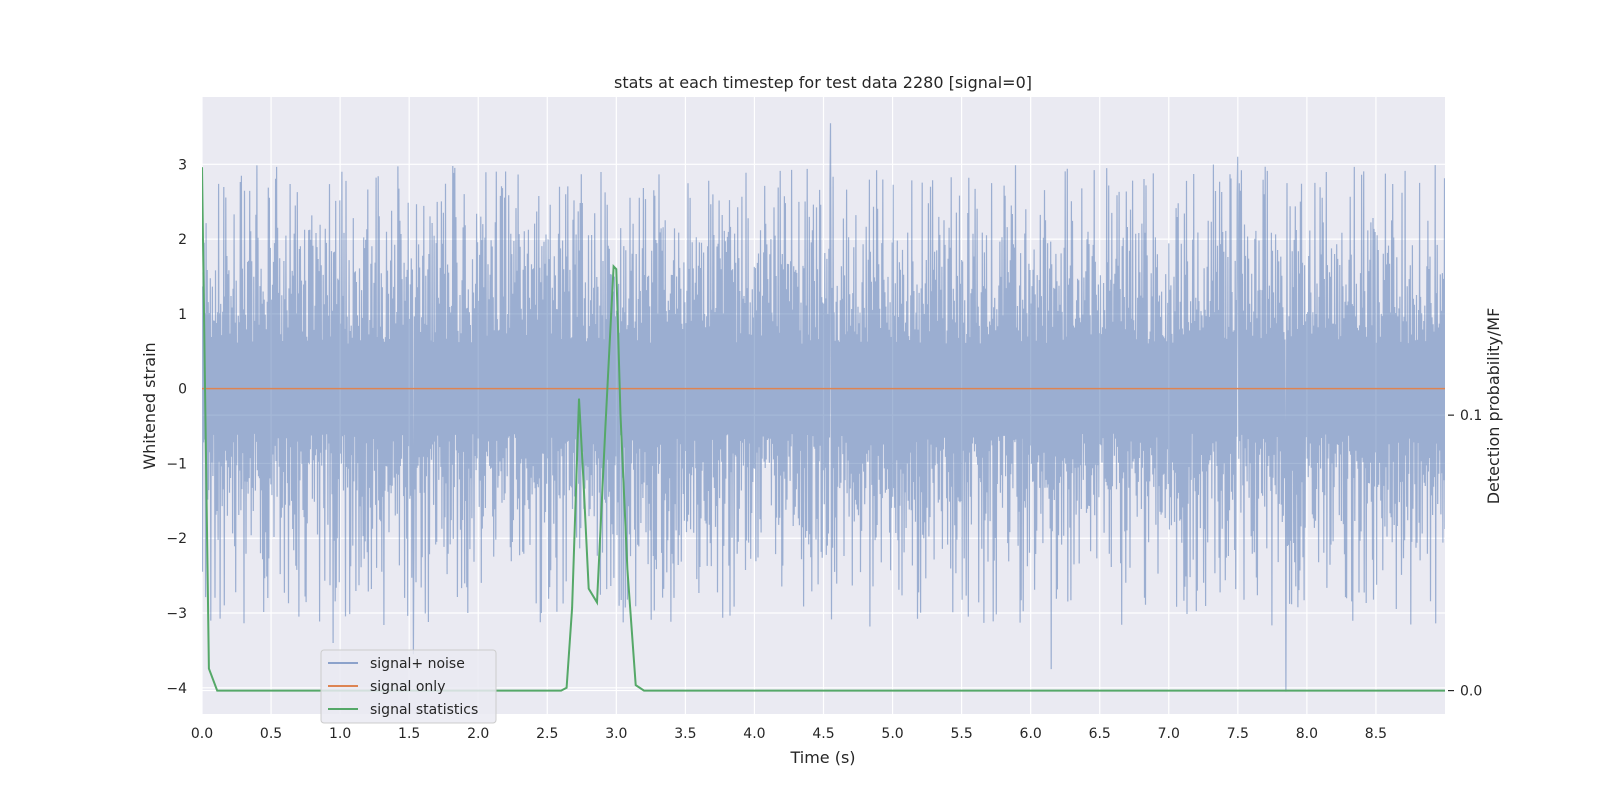 The height and width of the screenshot is (800, 1600). What do you see at coordinates (547, 734) in the screenshot?
I see `x-tick-label: 2.5` at bounding box center [547, 734].